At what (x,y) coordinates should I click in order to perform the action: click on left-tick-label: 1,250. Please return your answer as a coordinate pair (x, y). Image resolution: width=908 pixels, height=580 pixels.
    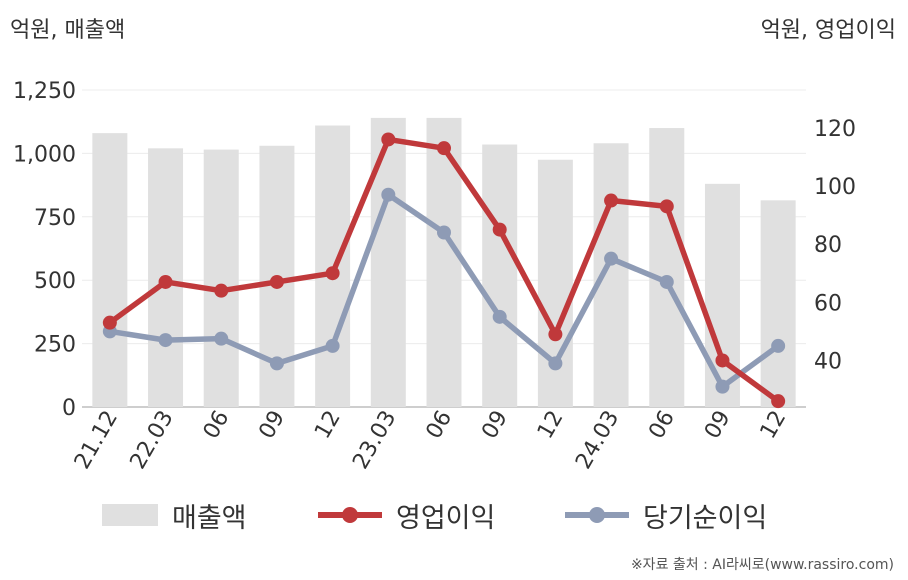
    Looking at the image, I should click on (44, 91).